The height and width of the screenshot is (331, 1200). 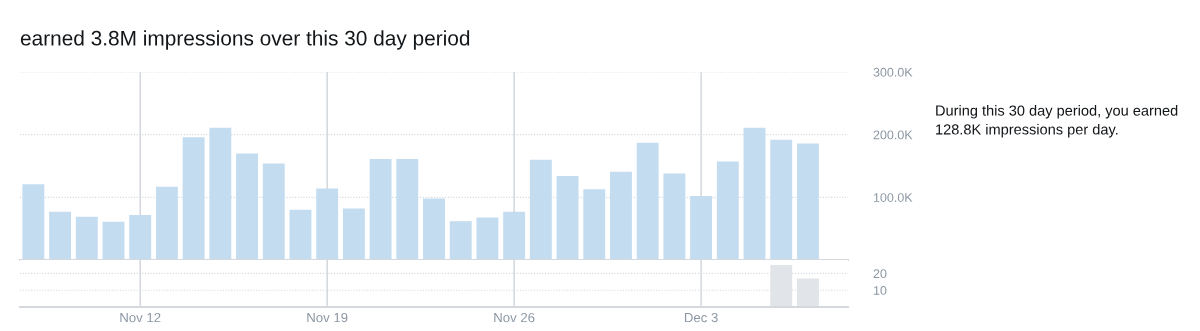 What do you see at coordinates (893, 135) in the screenshot?
I see `y-tick-label: 200.0K` at bounding box center [893, 135].